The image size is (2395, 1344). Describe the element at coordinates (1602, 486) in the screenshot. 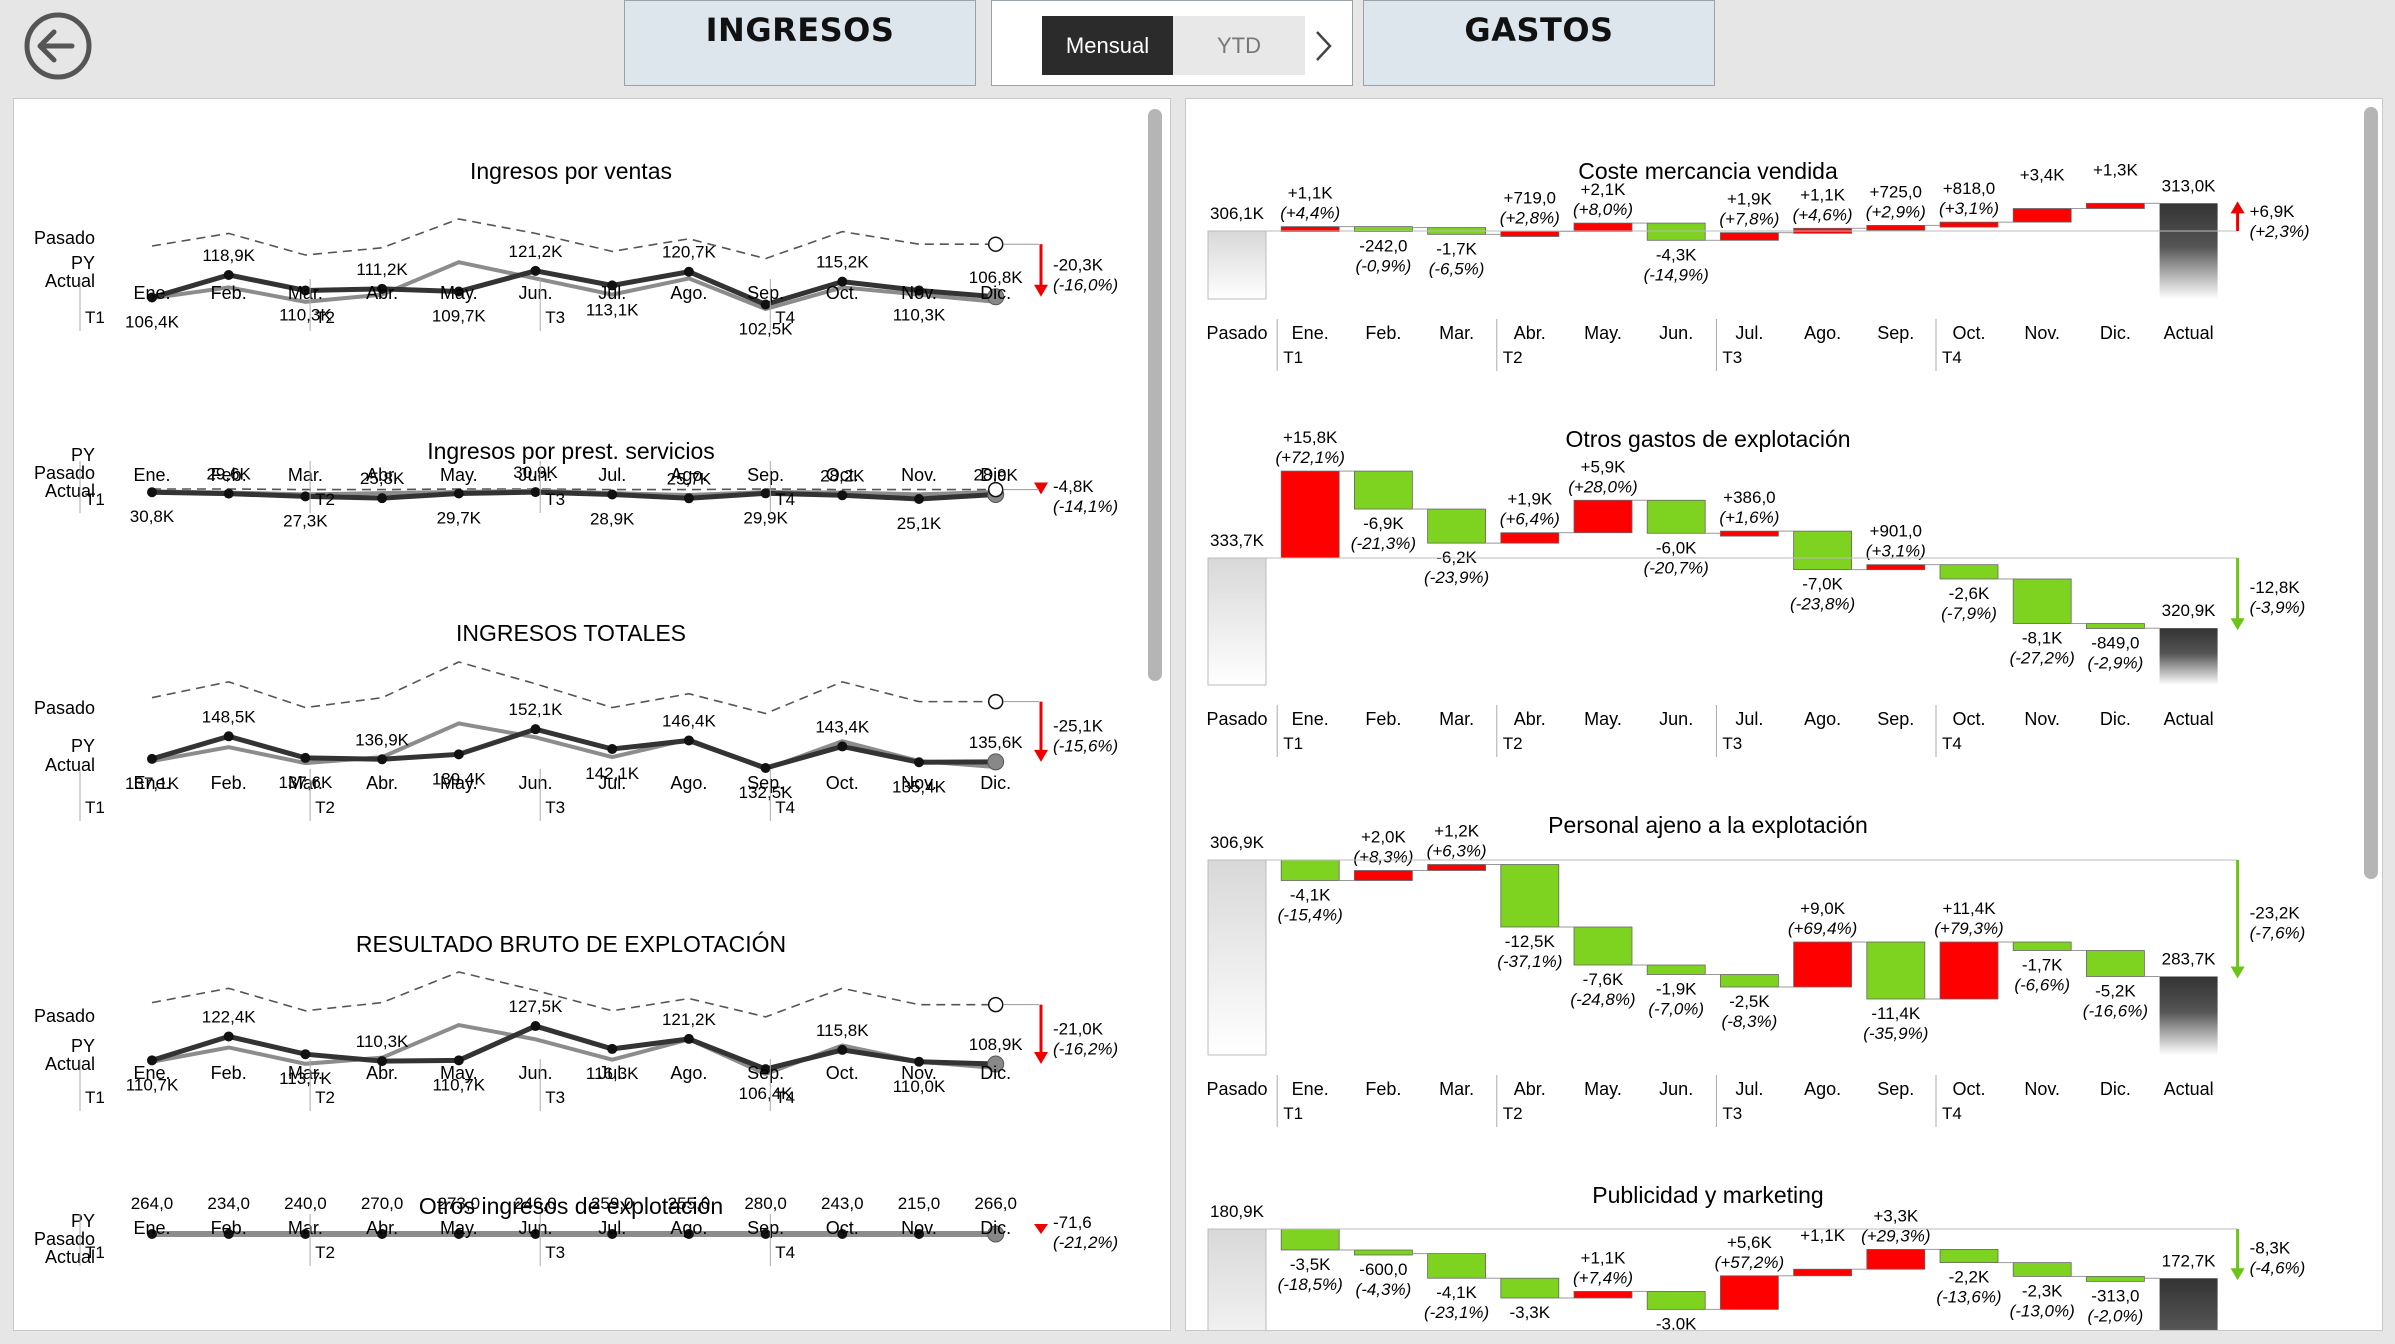

I see `delta-pct: (+28,0%)` at that location.